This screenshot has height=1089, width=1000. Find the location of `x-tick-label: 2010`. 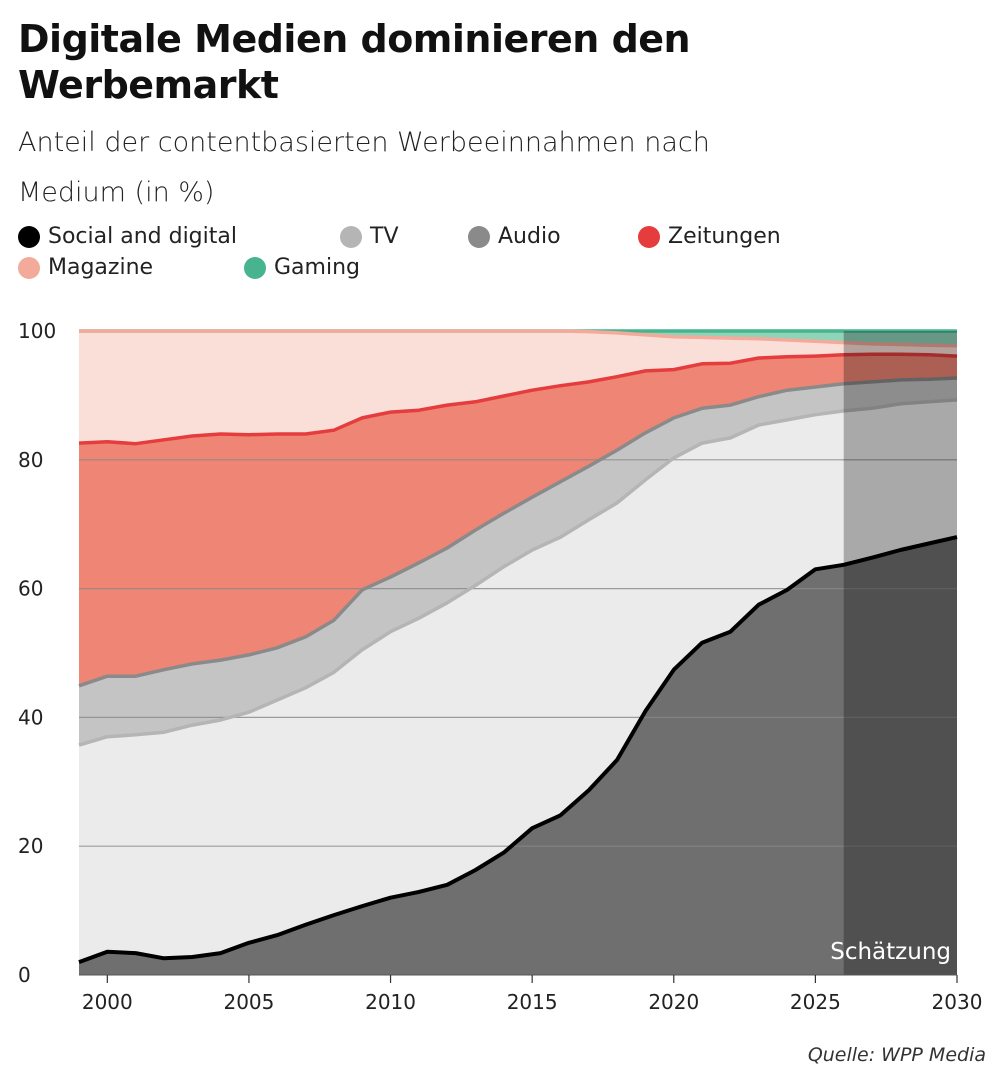

x-tick-label: 2010 is located at coordinates (390, 1002).